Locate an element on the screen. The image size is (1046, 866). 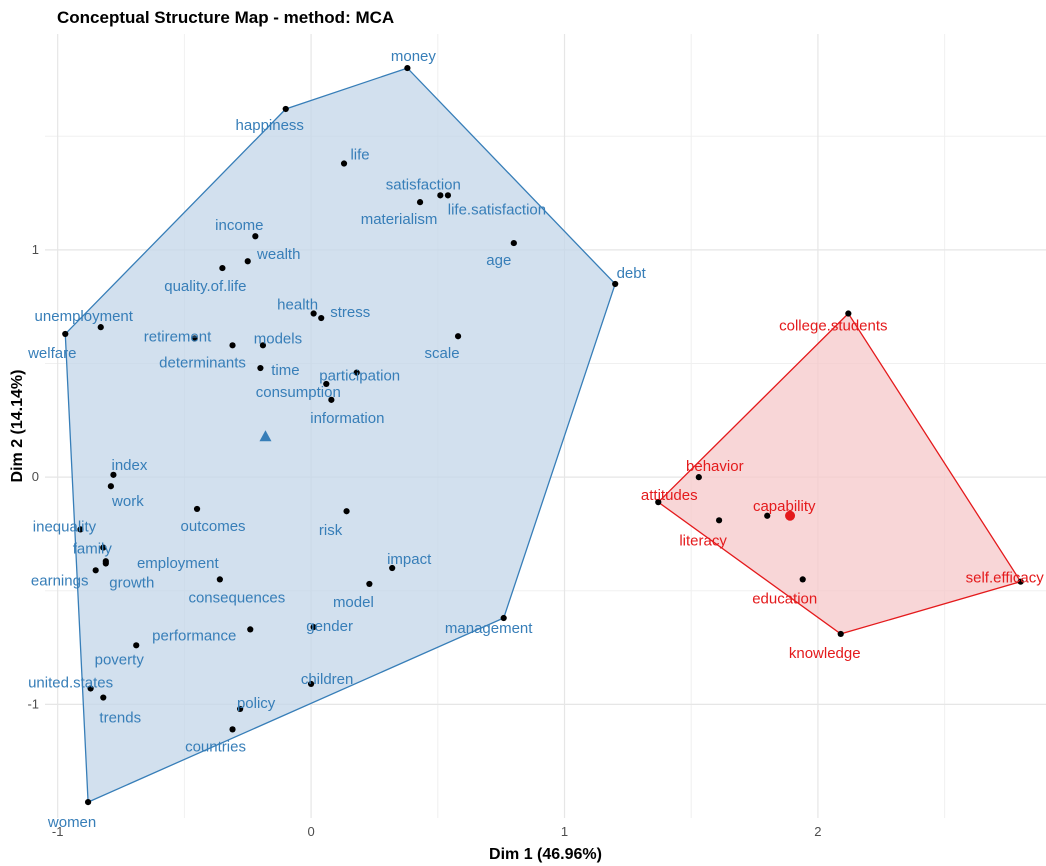
point-label: poverty is located at coordinates (120, 659).